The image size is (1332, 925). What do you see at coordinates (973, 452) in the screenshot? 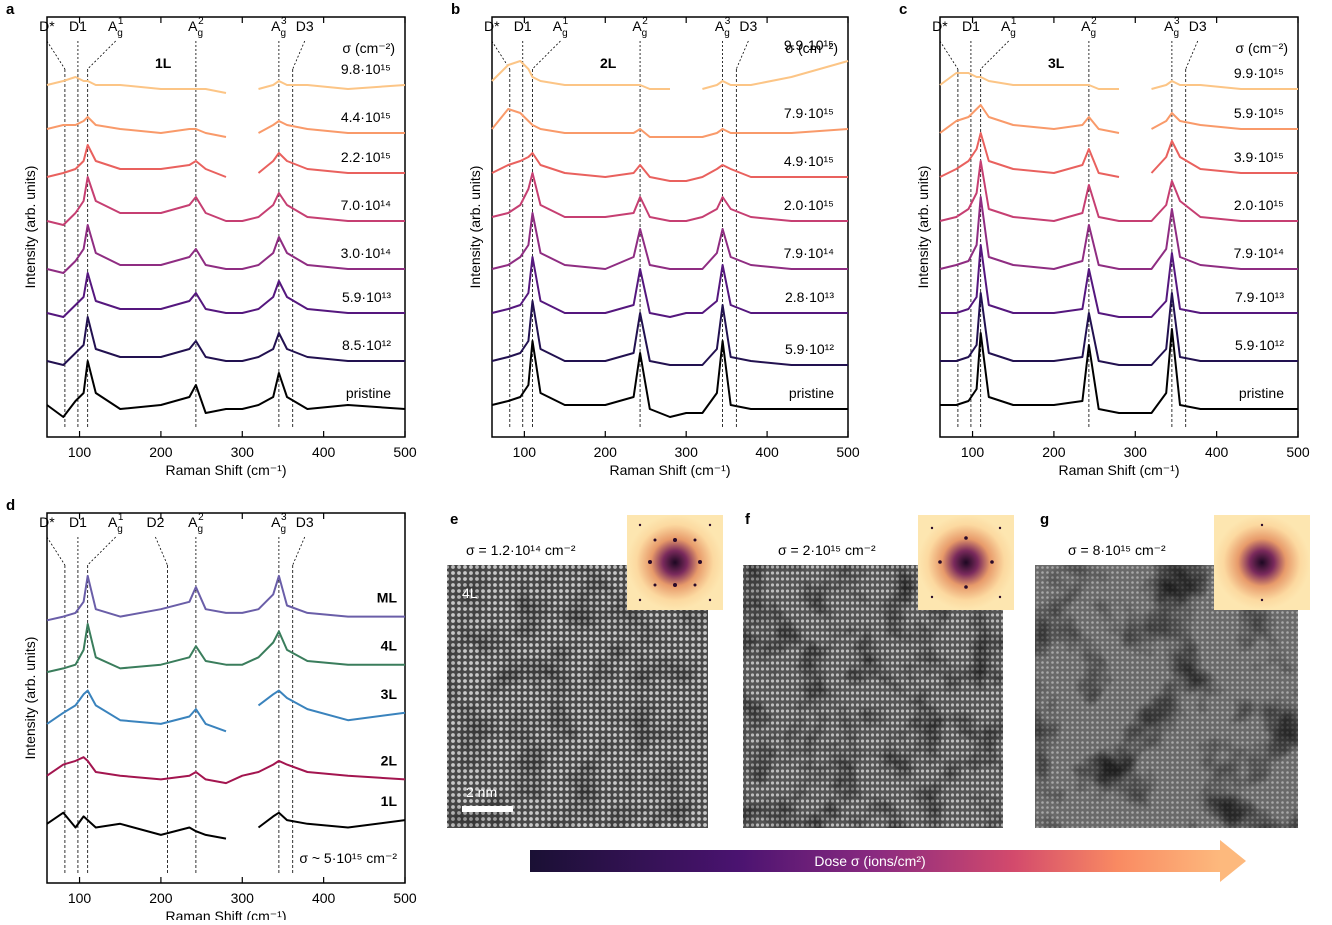
I see `x-tick-label: 100` at bounding box center [973, 452].